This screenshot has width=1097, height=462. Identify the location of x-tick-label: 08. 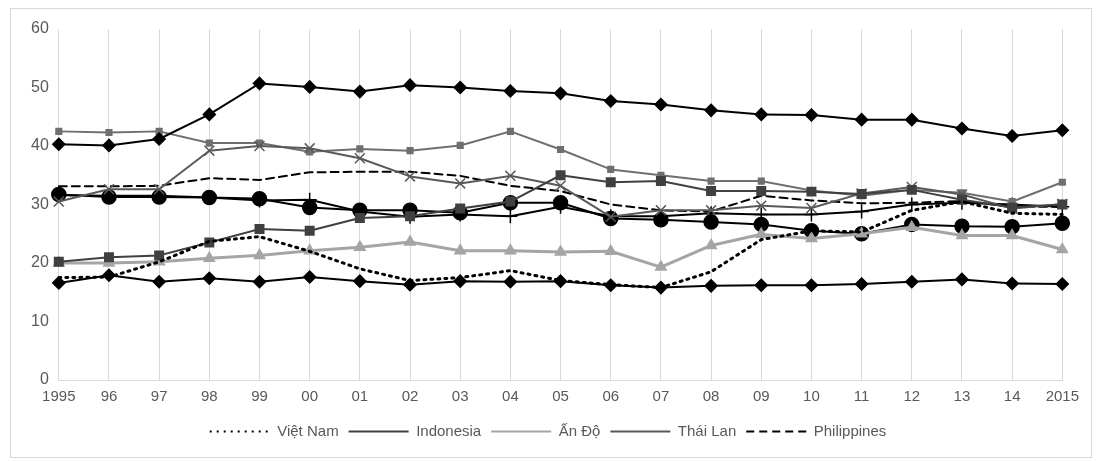
(711, 396).